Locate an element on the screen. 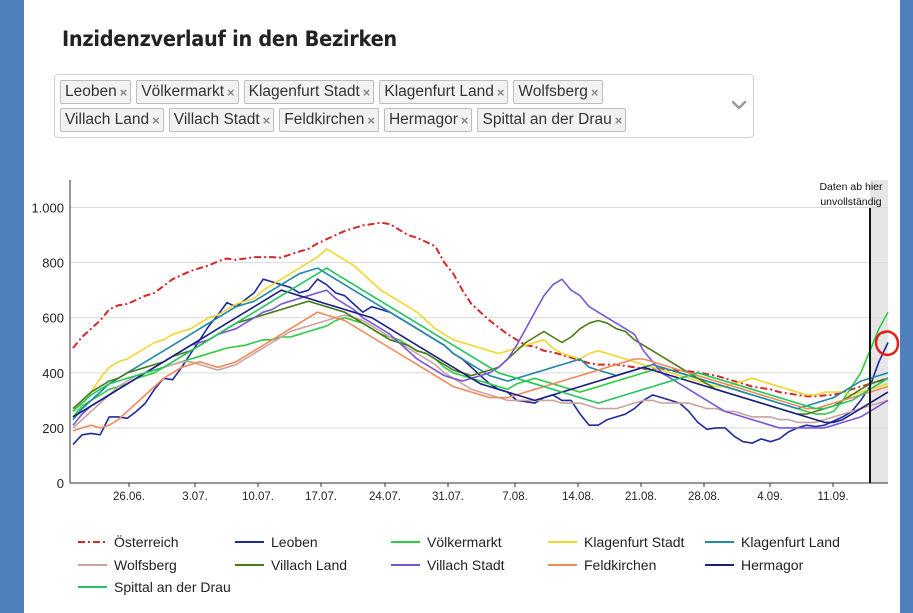  y-tick-label: 0 is located at coordinates (60, 483).